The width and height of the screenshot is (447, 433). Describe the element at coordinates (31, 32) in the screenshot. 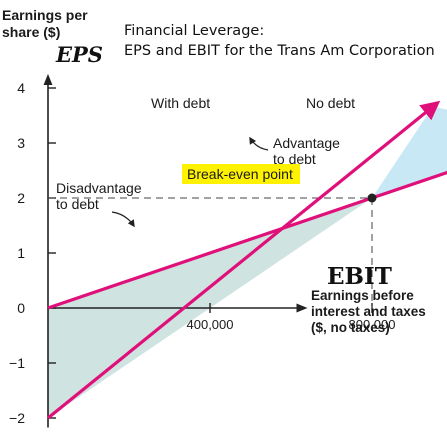

I see `y-axis-label-line2: share ($)` at that location.